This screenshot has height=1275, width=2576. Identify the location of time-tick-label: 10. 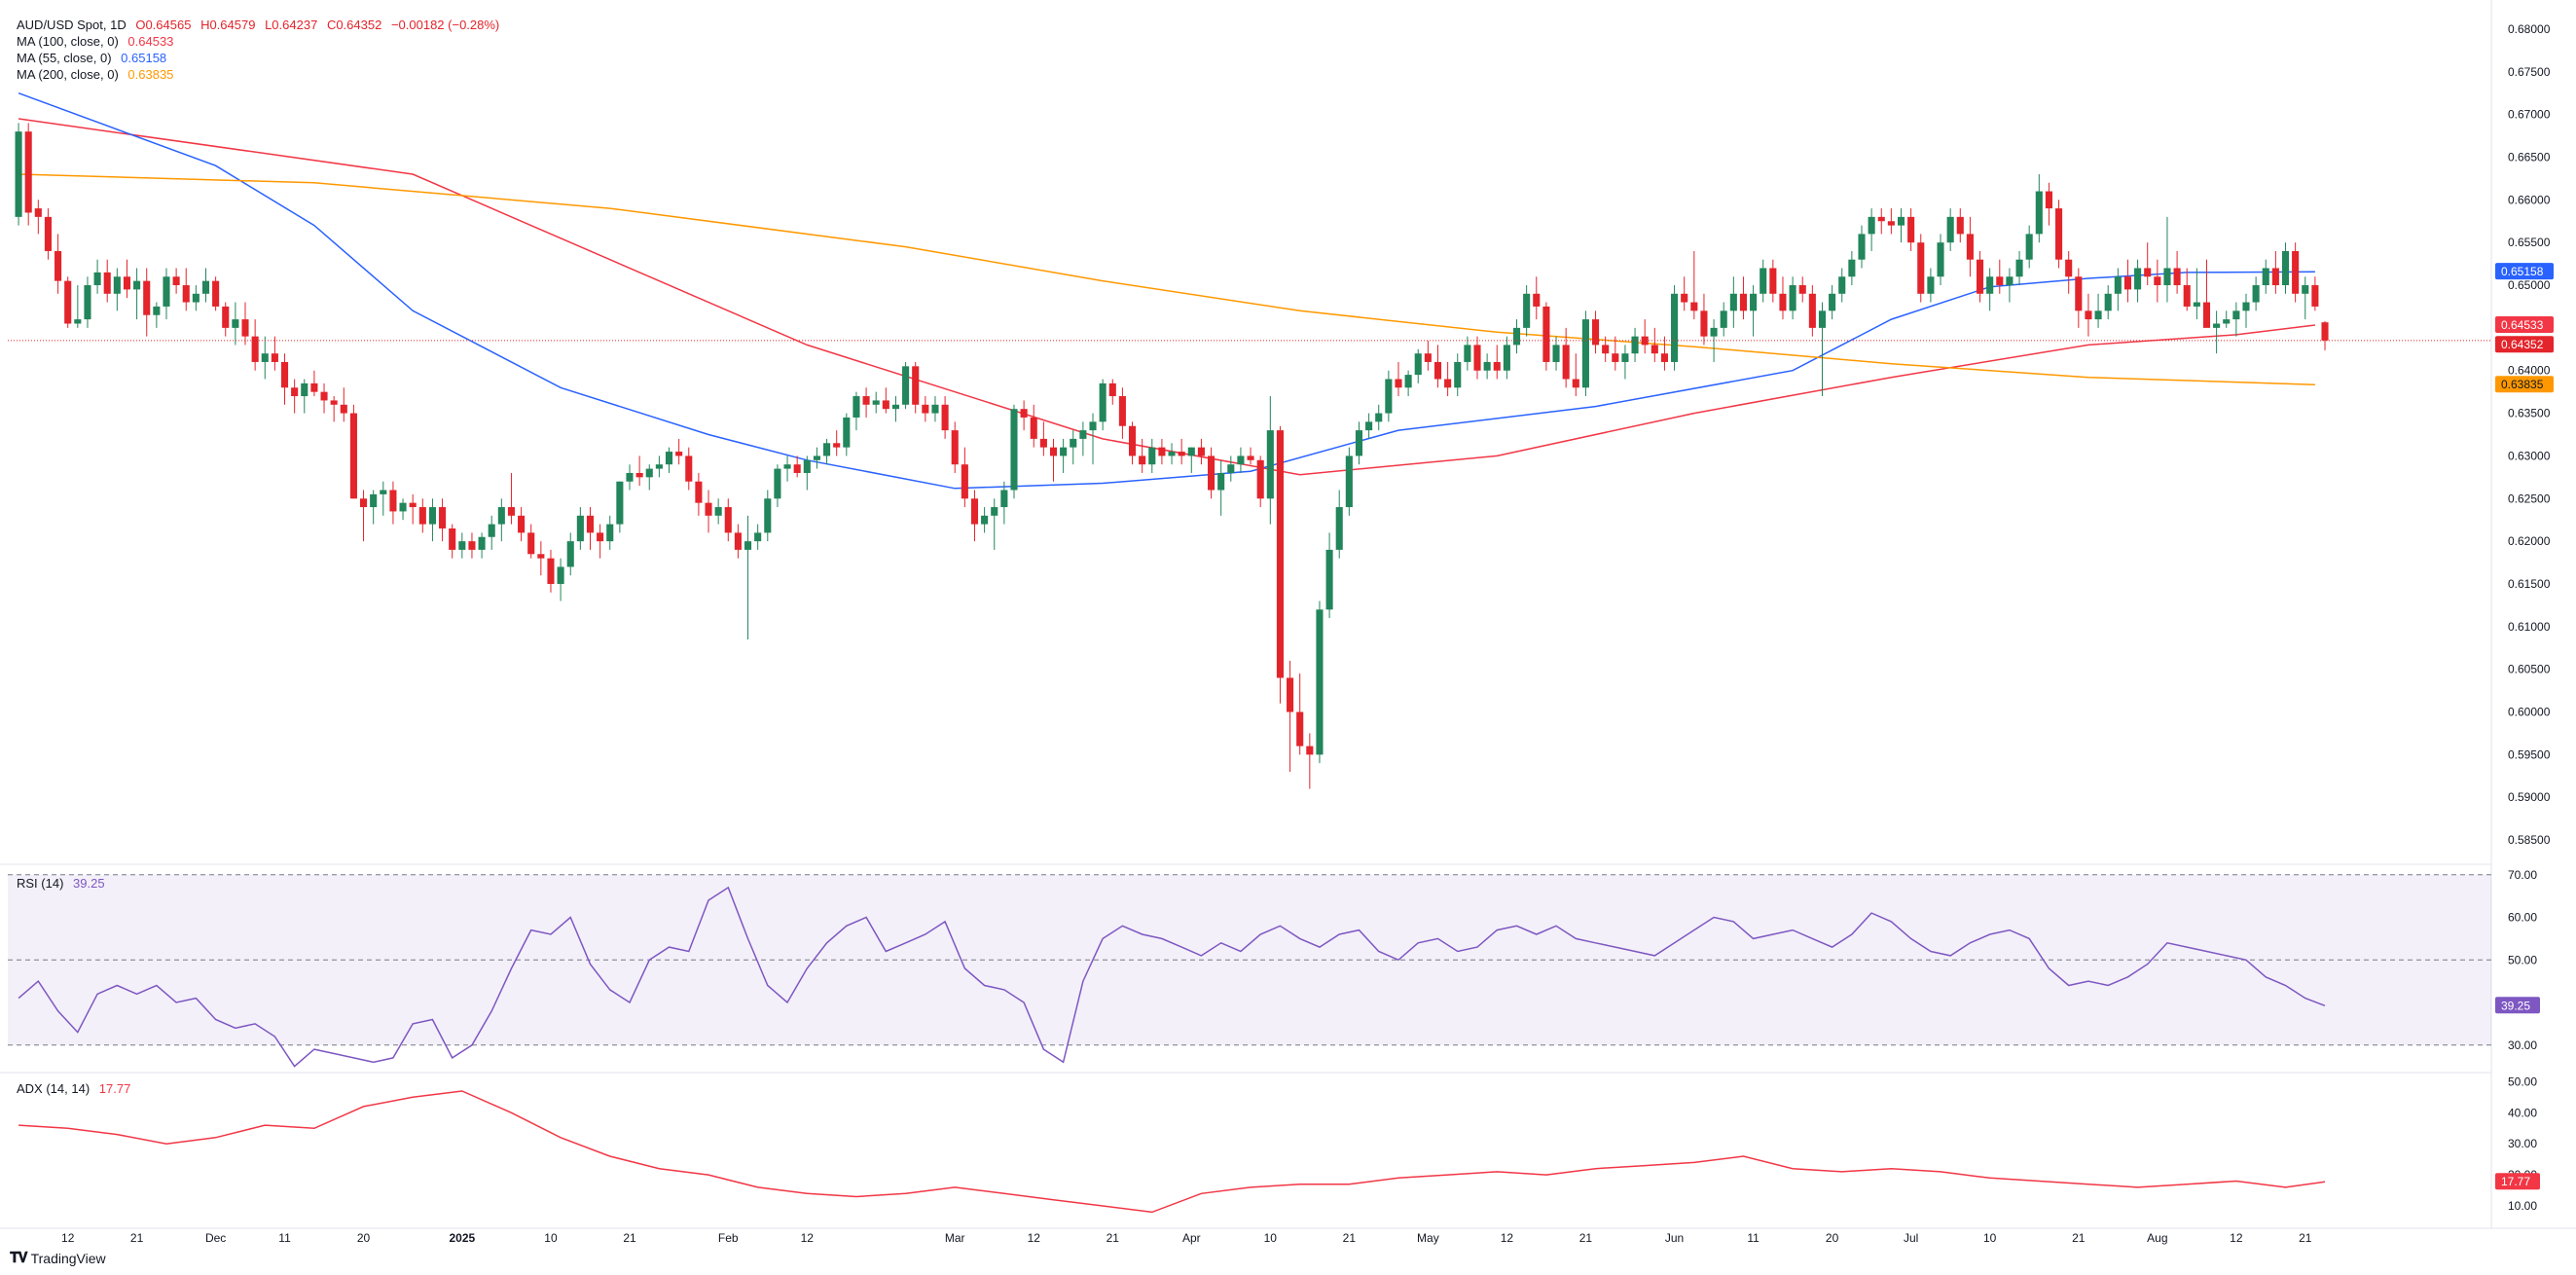
(551, 1238).